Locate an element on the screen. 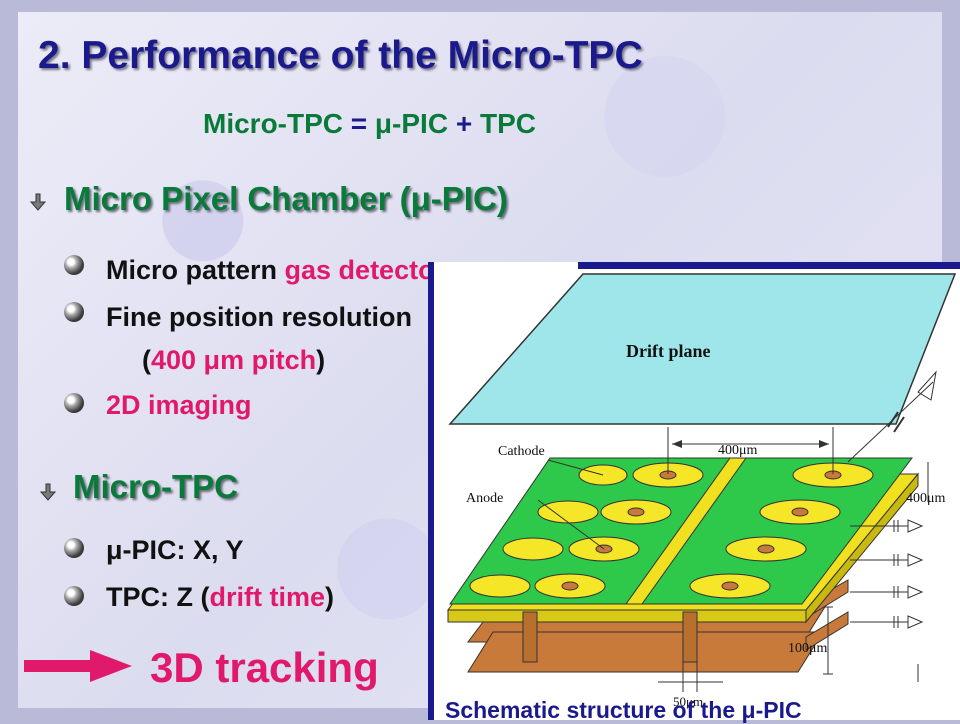 The width and height of the screenshot is (960, 724). drift-plane-label: Drift plane is located at coordinates (668, 351).